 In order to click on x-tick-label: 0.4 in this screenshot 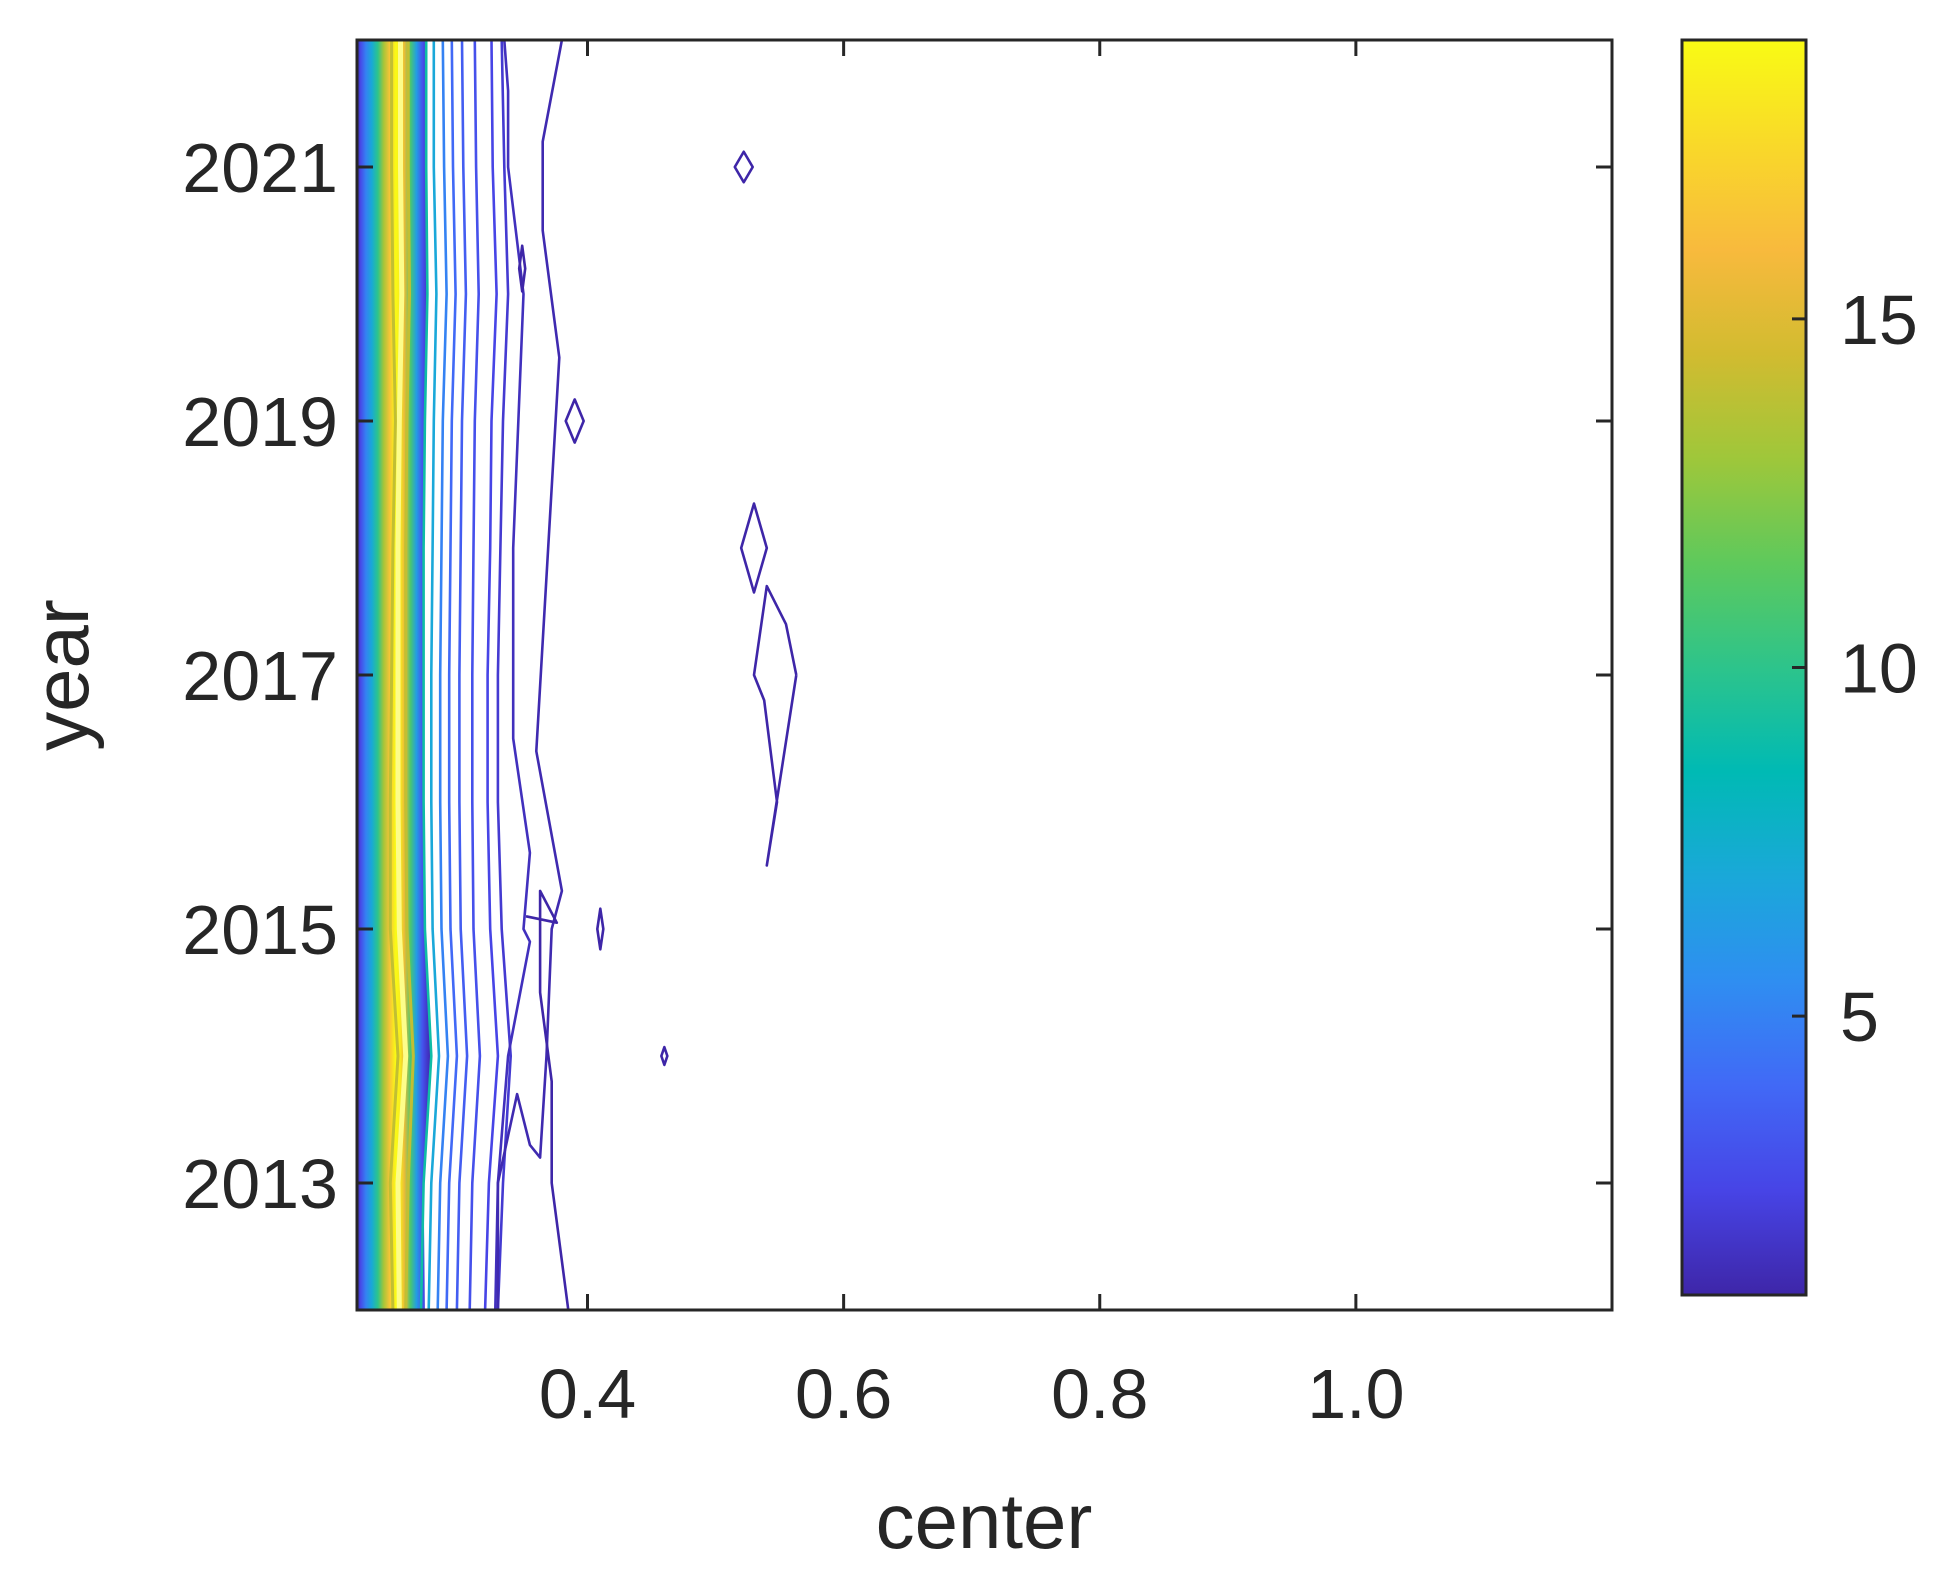, I will do `click(587, 1394)`.